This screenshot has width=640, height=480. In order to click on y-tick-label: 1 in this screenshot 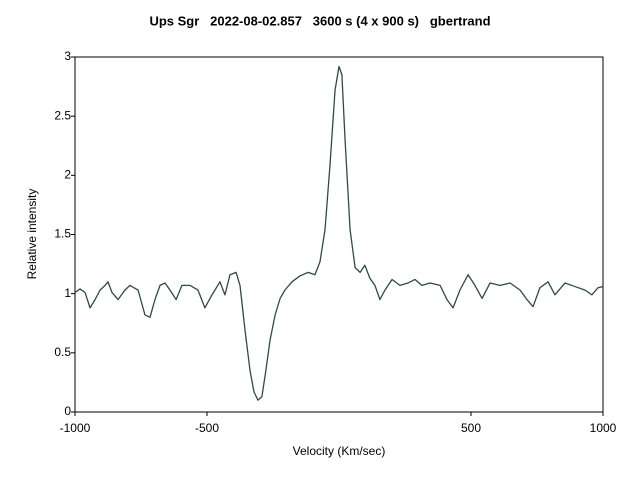, I will do `click(67, 293)`.